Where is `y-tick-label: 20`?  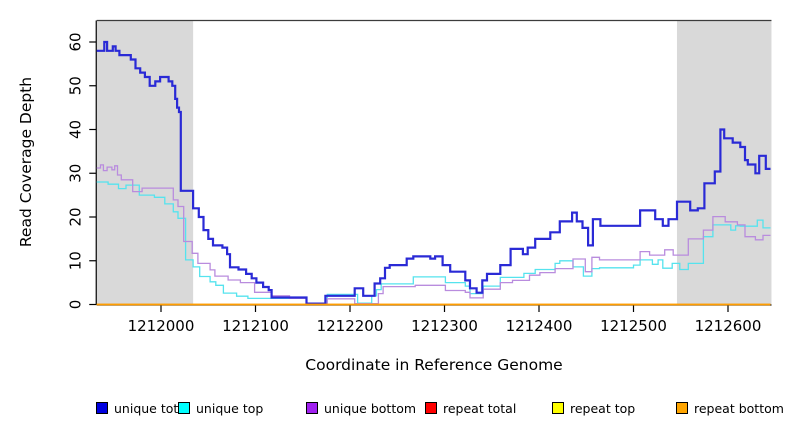
y-tick-label: 20 is located at coordinates (76, 216).